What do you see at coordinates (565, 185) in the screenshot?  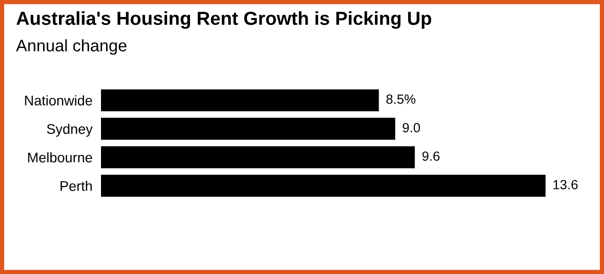 I see `data-label: 13.6` at bounding box center [565, 185].